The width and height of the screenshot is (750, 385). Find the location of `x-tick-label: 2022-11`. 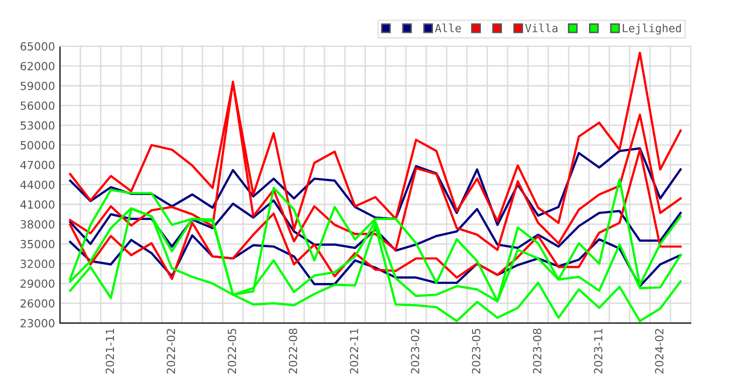

x-tick-label: 2022-11 is located at coordinates (354, 351).